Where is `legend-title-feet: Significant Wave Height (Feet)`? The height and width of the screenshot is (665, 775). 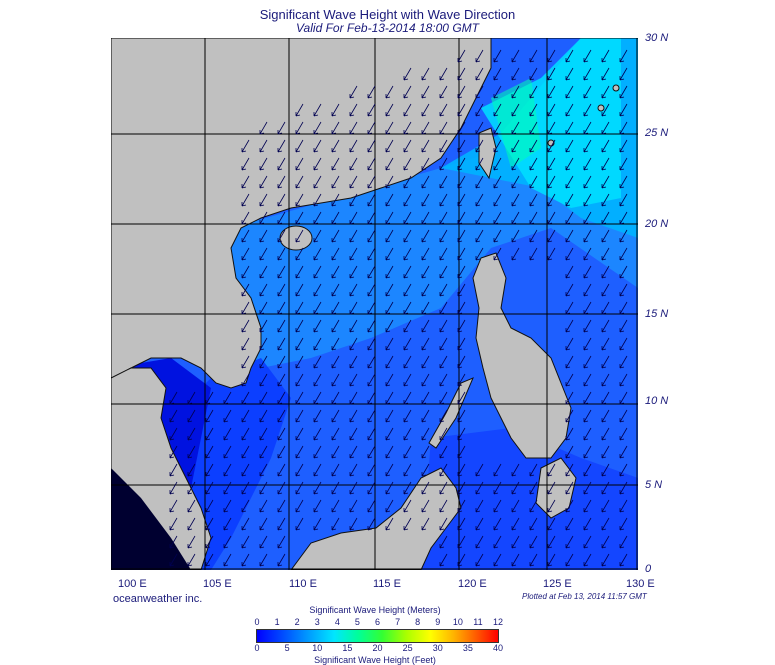 legend-title-feet: Significant Wave Height (Feet) is located at coordinates (375, 660).